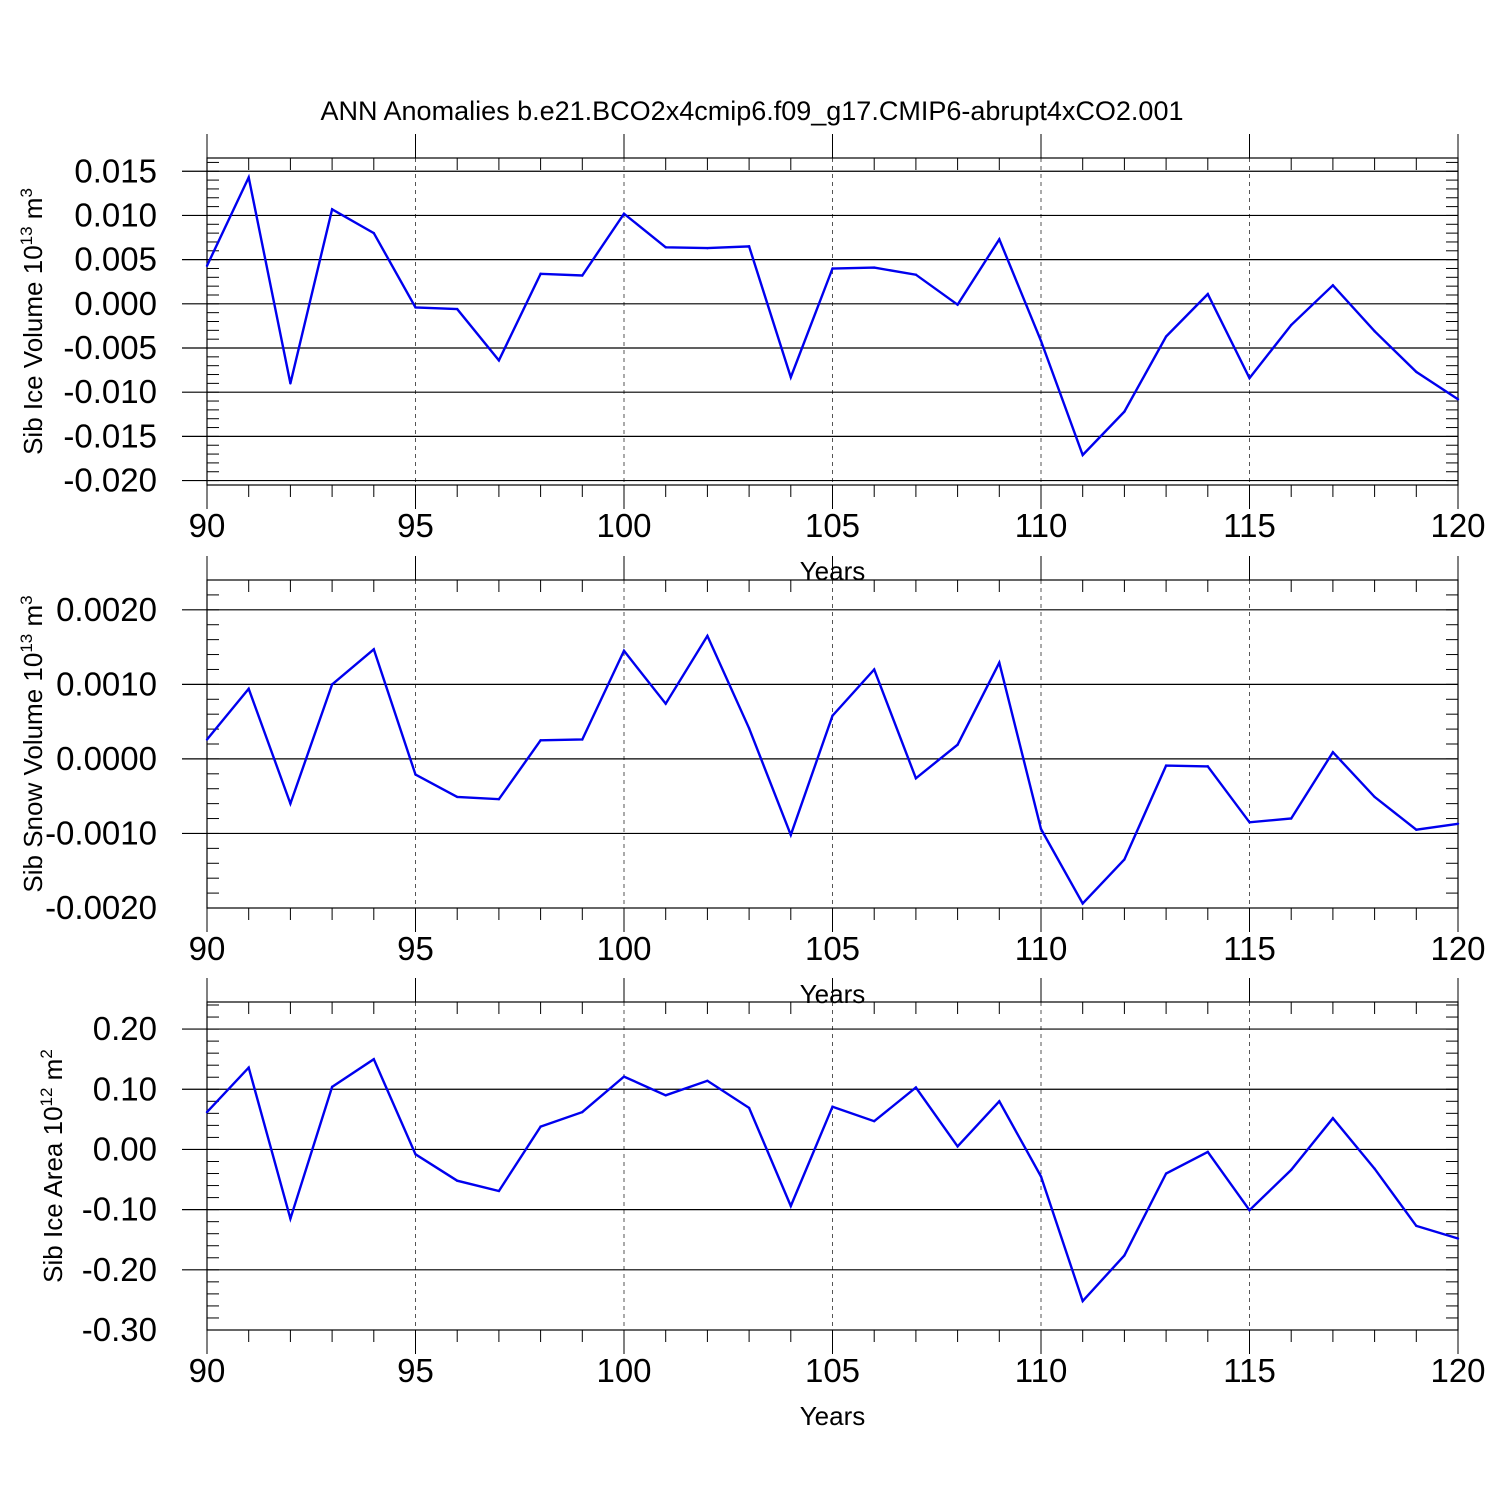 The width and height of the screenshot is (1500, 1500). What do you see at coordinates (33, 773) in the screenshot?
I see `y-axis-title-text: Sib Snow Volume 10` at bounding box center [33, 773].